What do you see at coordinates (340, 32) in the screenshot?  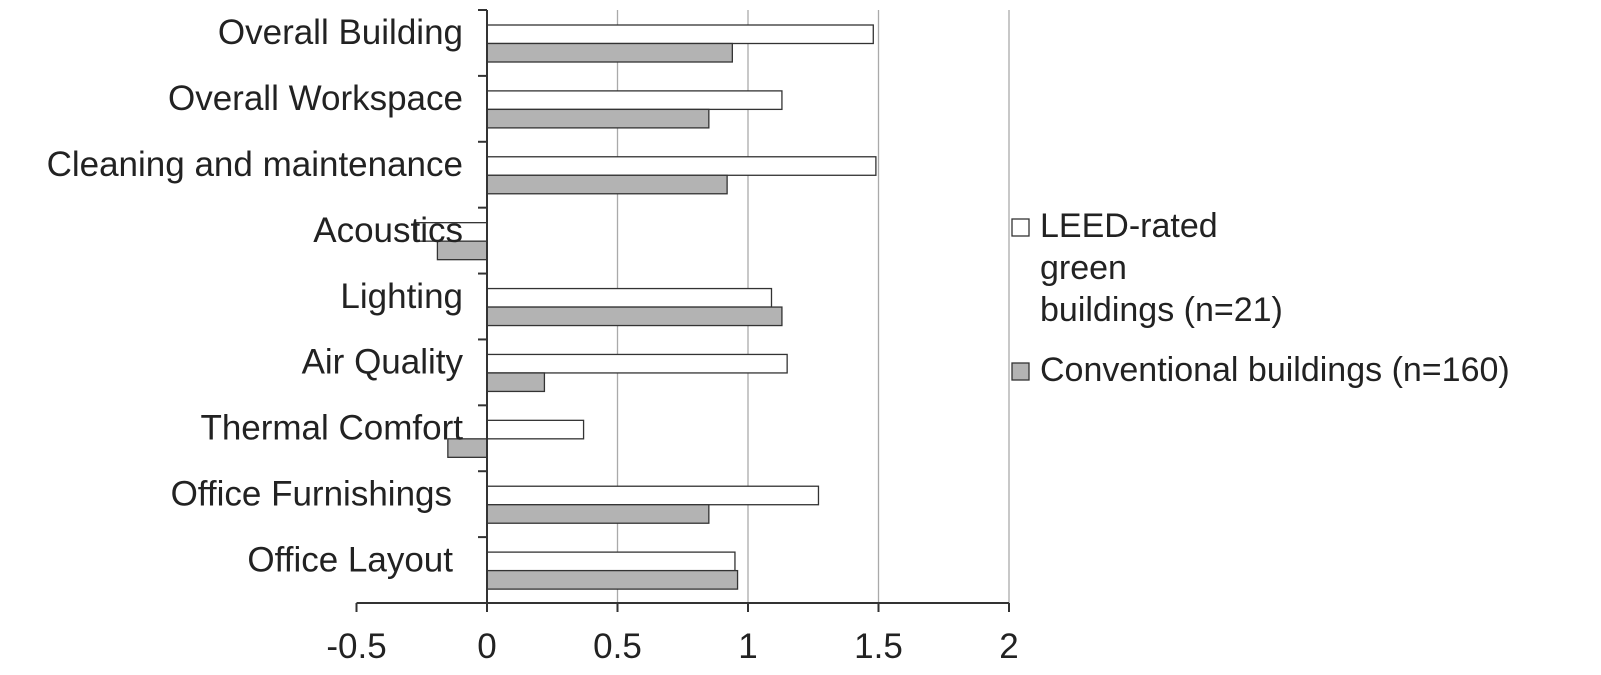 I see `category-label: Overall Building` at bounding box center [340, 32].